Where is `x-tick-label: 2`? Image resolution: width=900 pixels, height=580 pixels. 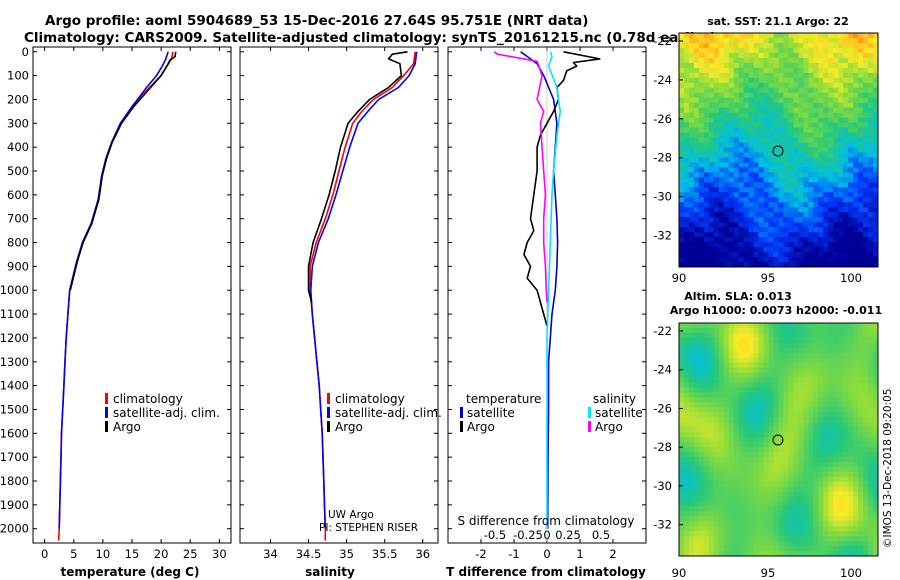
x-tick-label: 2 is located at coordinates (612, 554).